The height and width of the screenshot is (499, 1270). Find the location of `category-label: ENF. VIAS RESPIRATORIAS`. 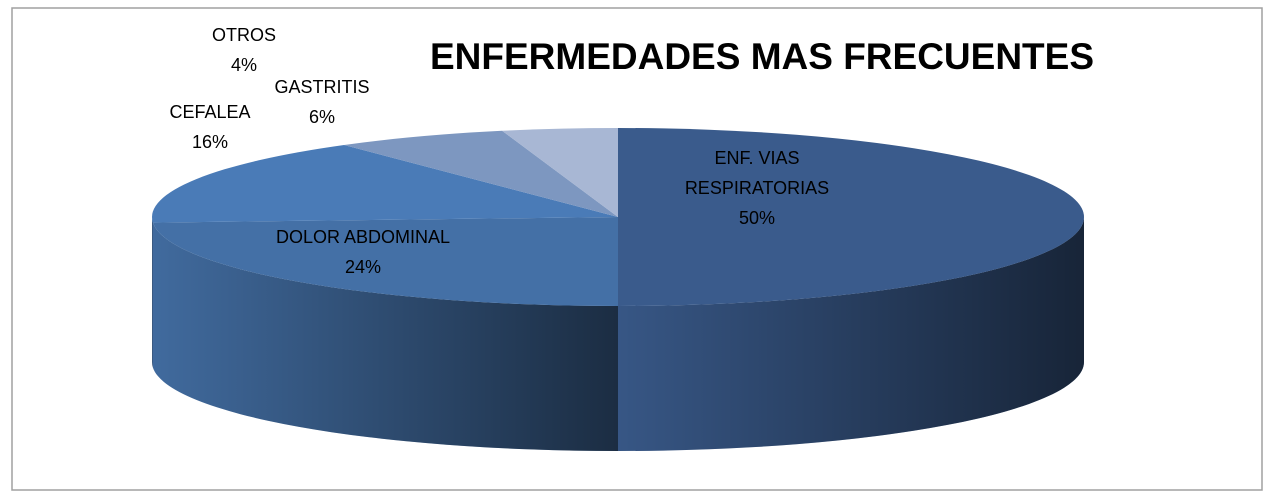

category-label: ENF. VIAS RESPIRATORIAS is located at coordinates (757, 173).